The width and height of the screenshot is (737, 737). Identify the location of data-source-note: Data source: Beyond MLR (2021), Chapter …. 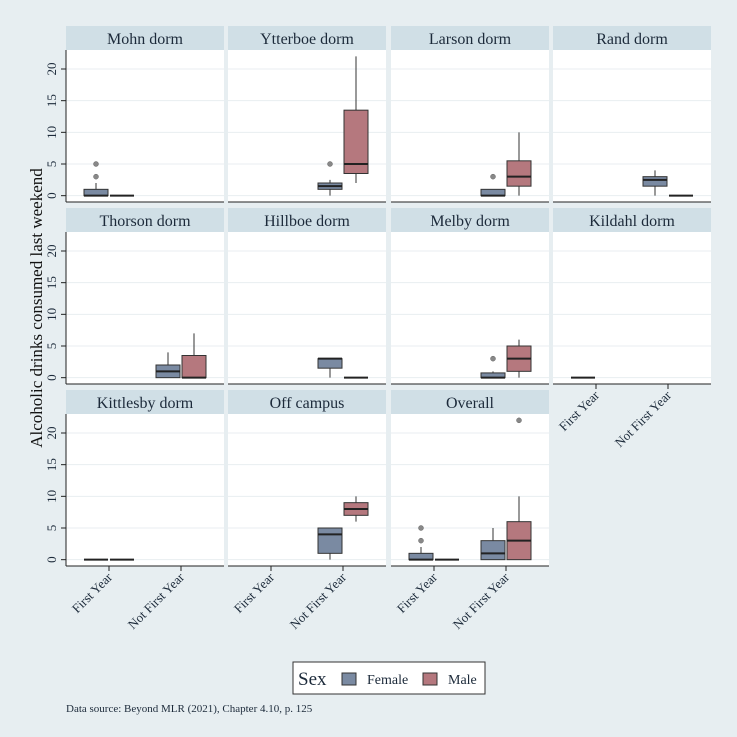
(189, 709).